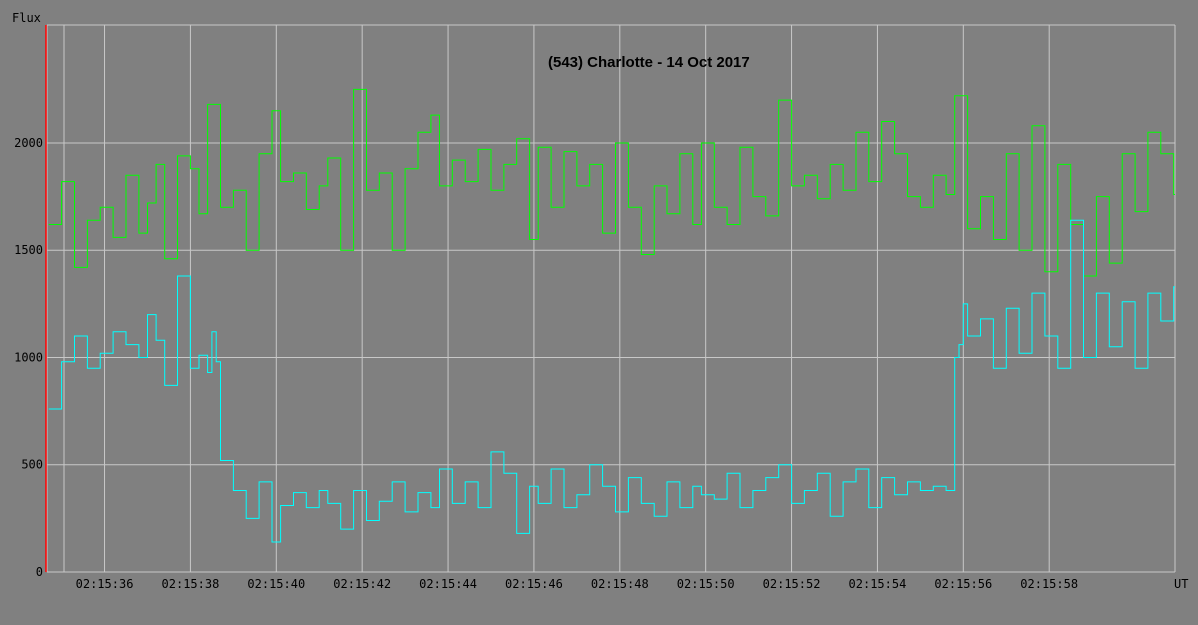 The image size is (1198, 625). Describe the element at coordinates (191, 584) in the screenshot. I see `x-tick-label: 02:15:38` at that location.